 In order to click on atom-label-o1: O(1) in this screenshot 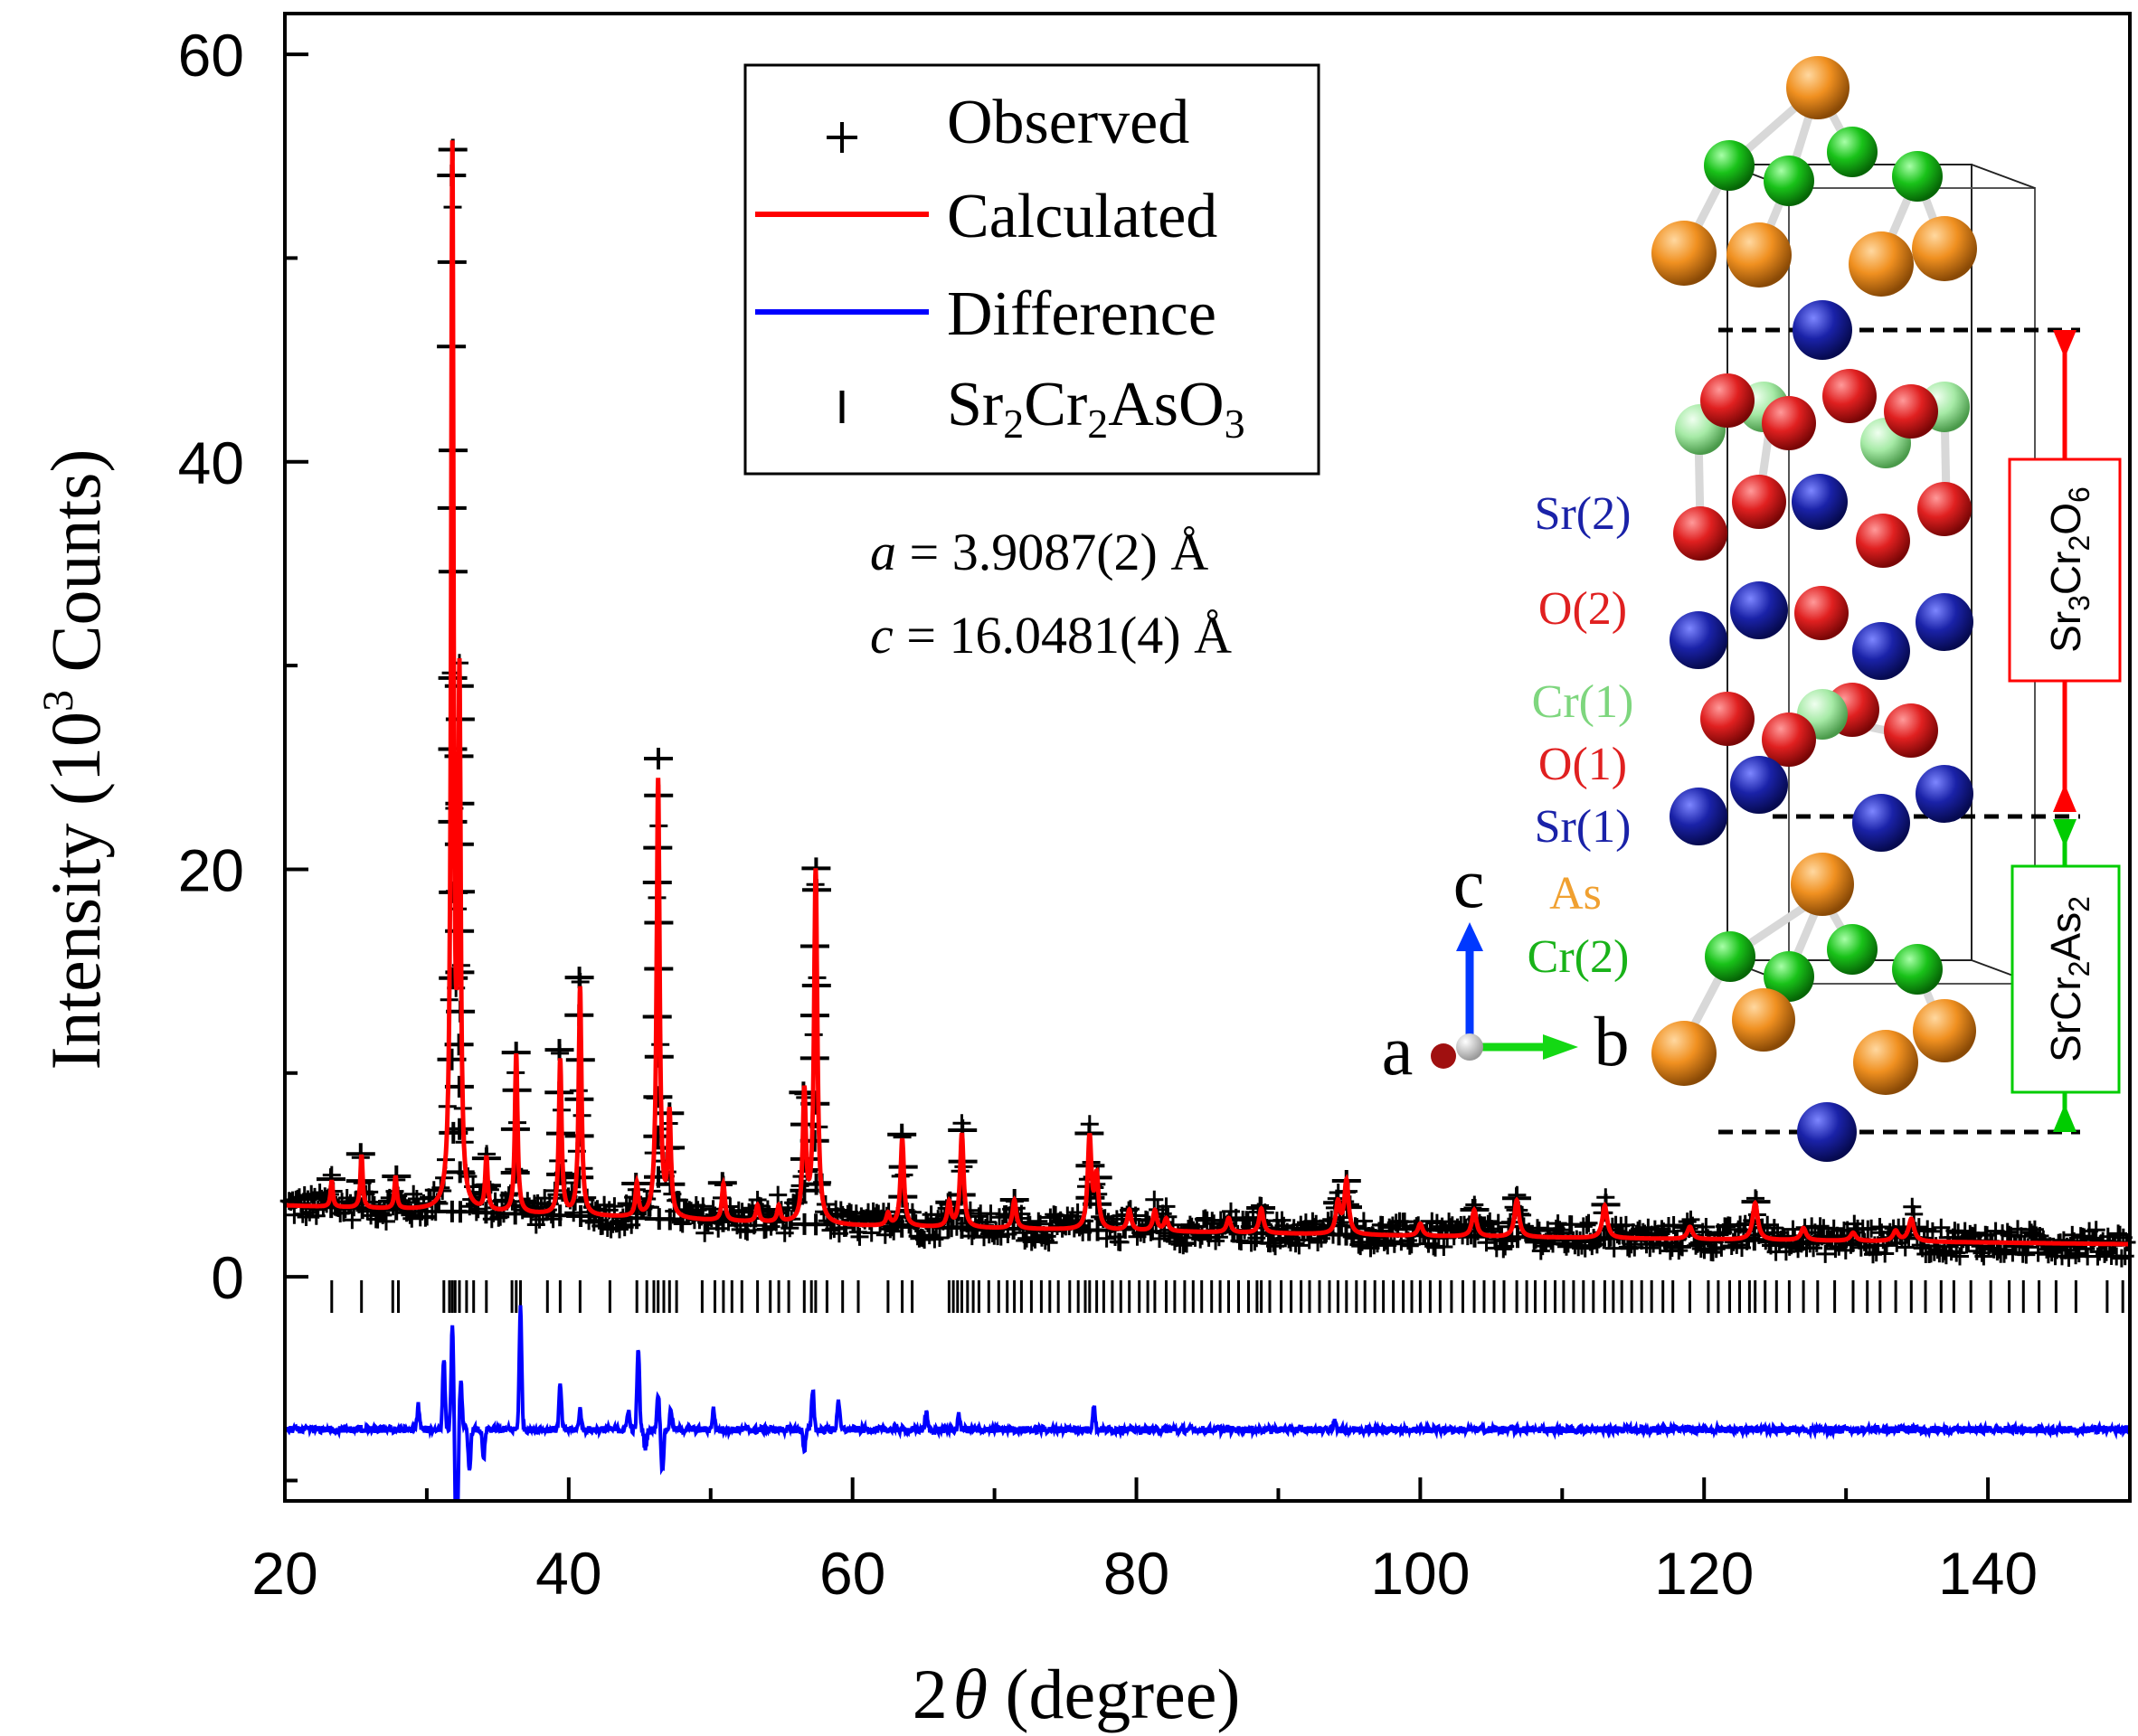, I will do `click(1582, 765)`.